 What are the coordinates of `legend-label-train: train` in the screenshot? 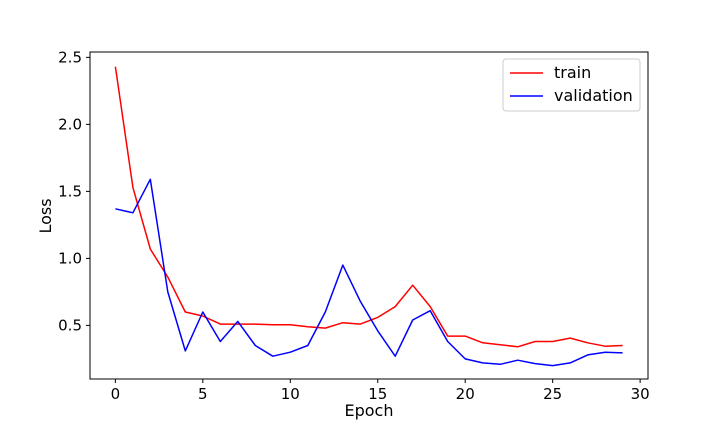 It's located at (572, 72).